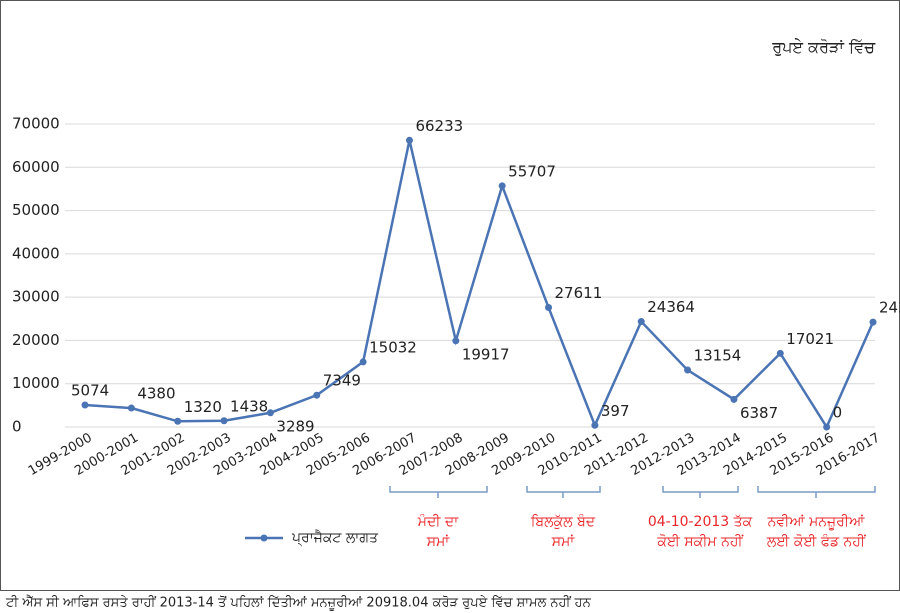 Image resolution: width=900 pixels, height=613 pixels. I want to click on annotation-text: 04-10-2013 ਤੱਕ, so click(700, 522).